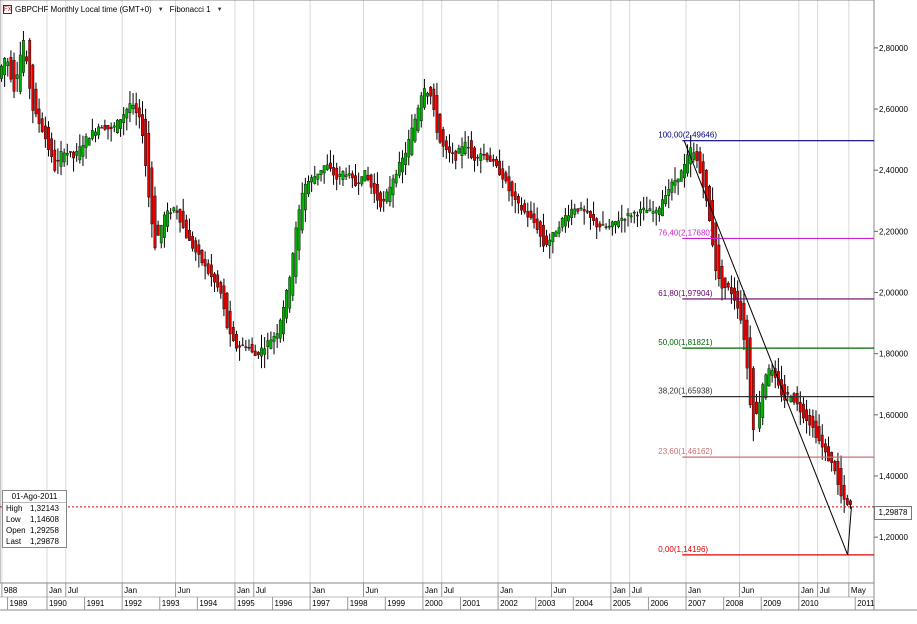 Image resolution: width=917 pixels, height=624 pixels. I want to click on trend-line-diagonal, so click(766, 348).